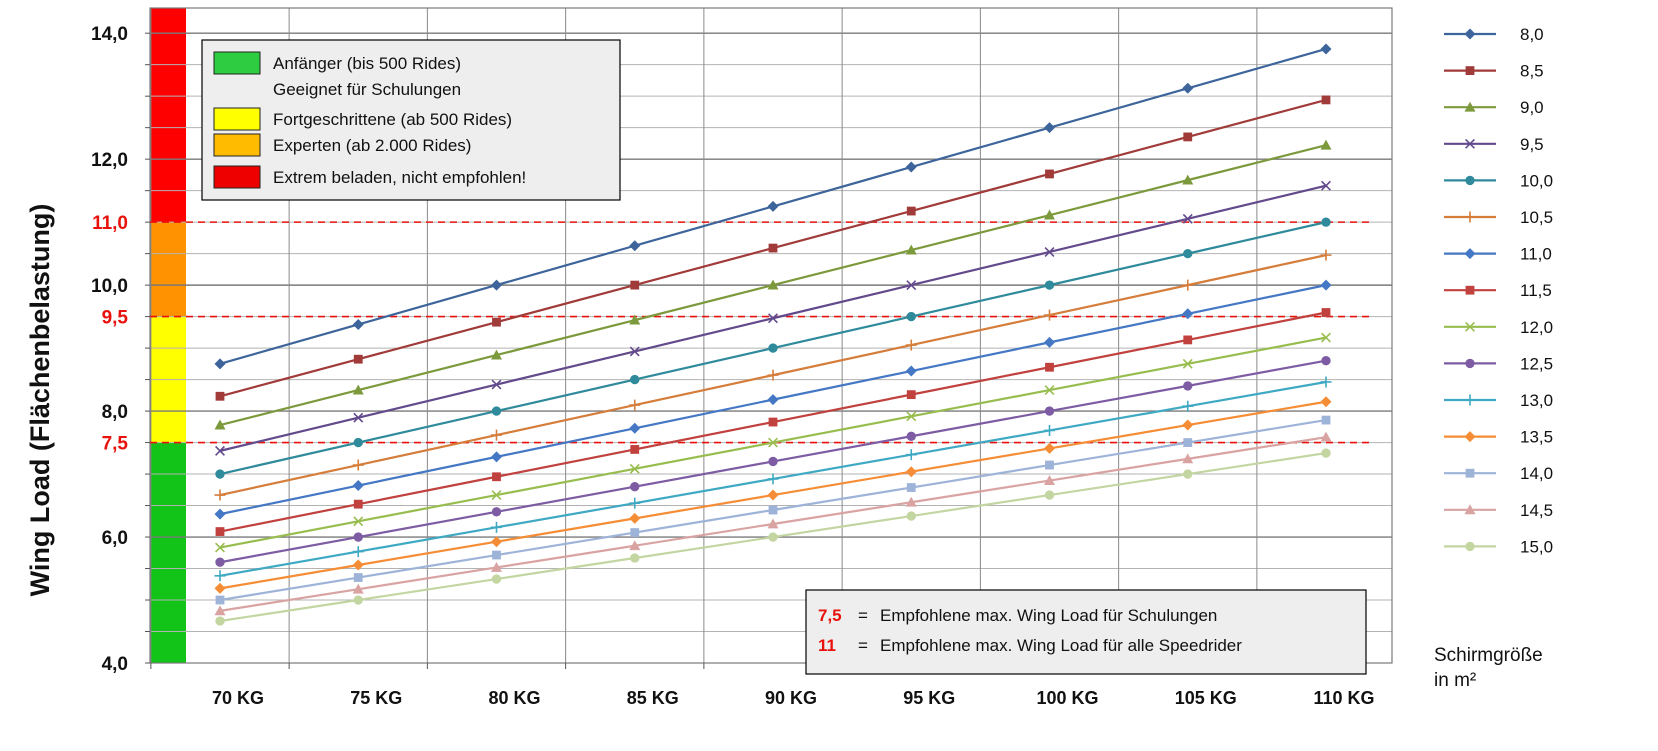  What do you see at coordinates (372, 145) in the screenshot?
I see `zone-label: Experten (ab 2.000 Rides)` at bounding box center [372, 145].